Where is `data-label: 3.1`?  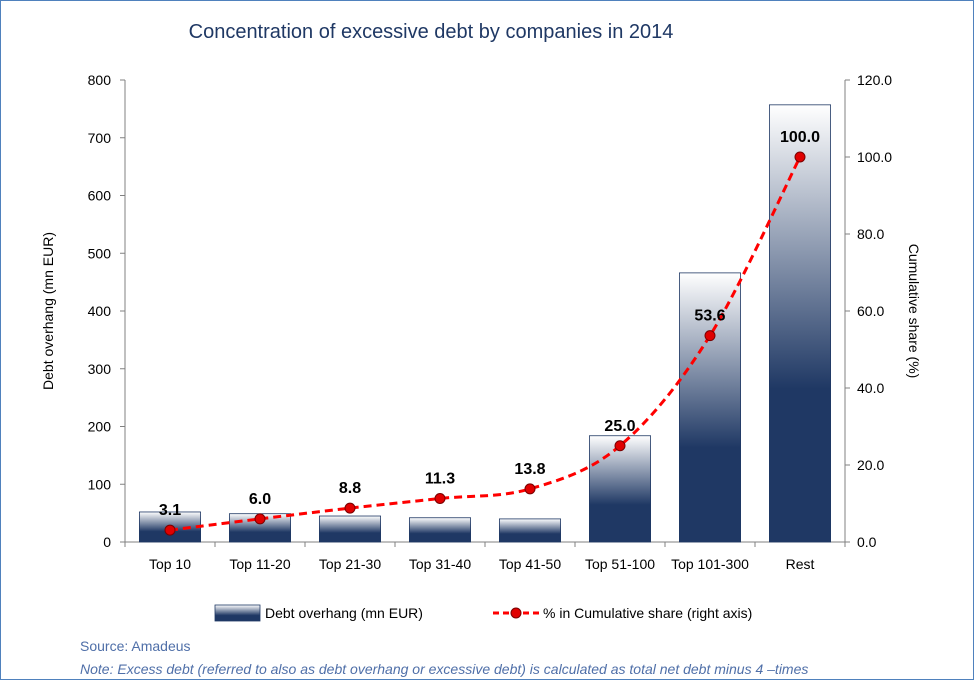
data-label: 3.1 is located at coordinates (170, 510).